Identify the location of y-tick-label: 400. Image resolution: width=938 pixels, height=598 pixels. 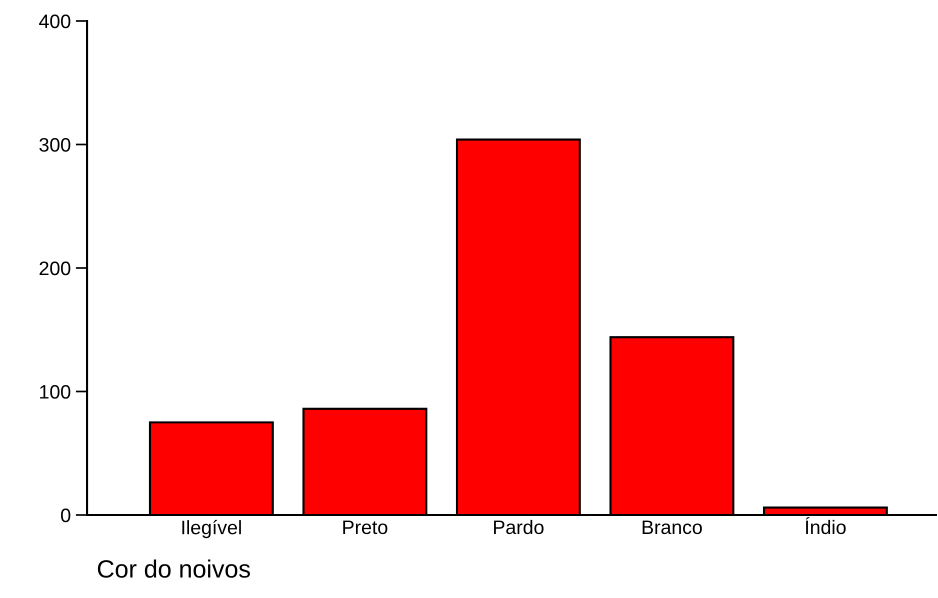
(54, 21).